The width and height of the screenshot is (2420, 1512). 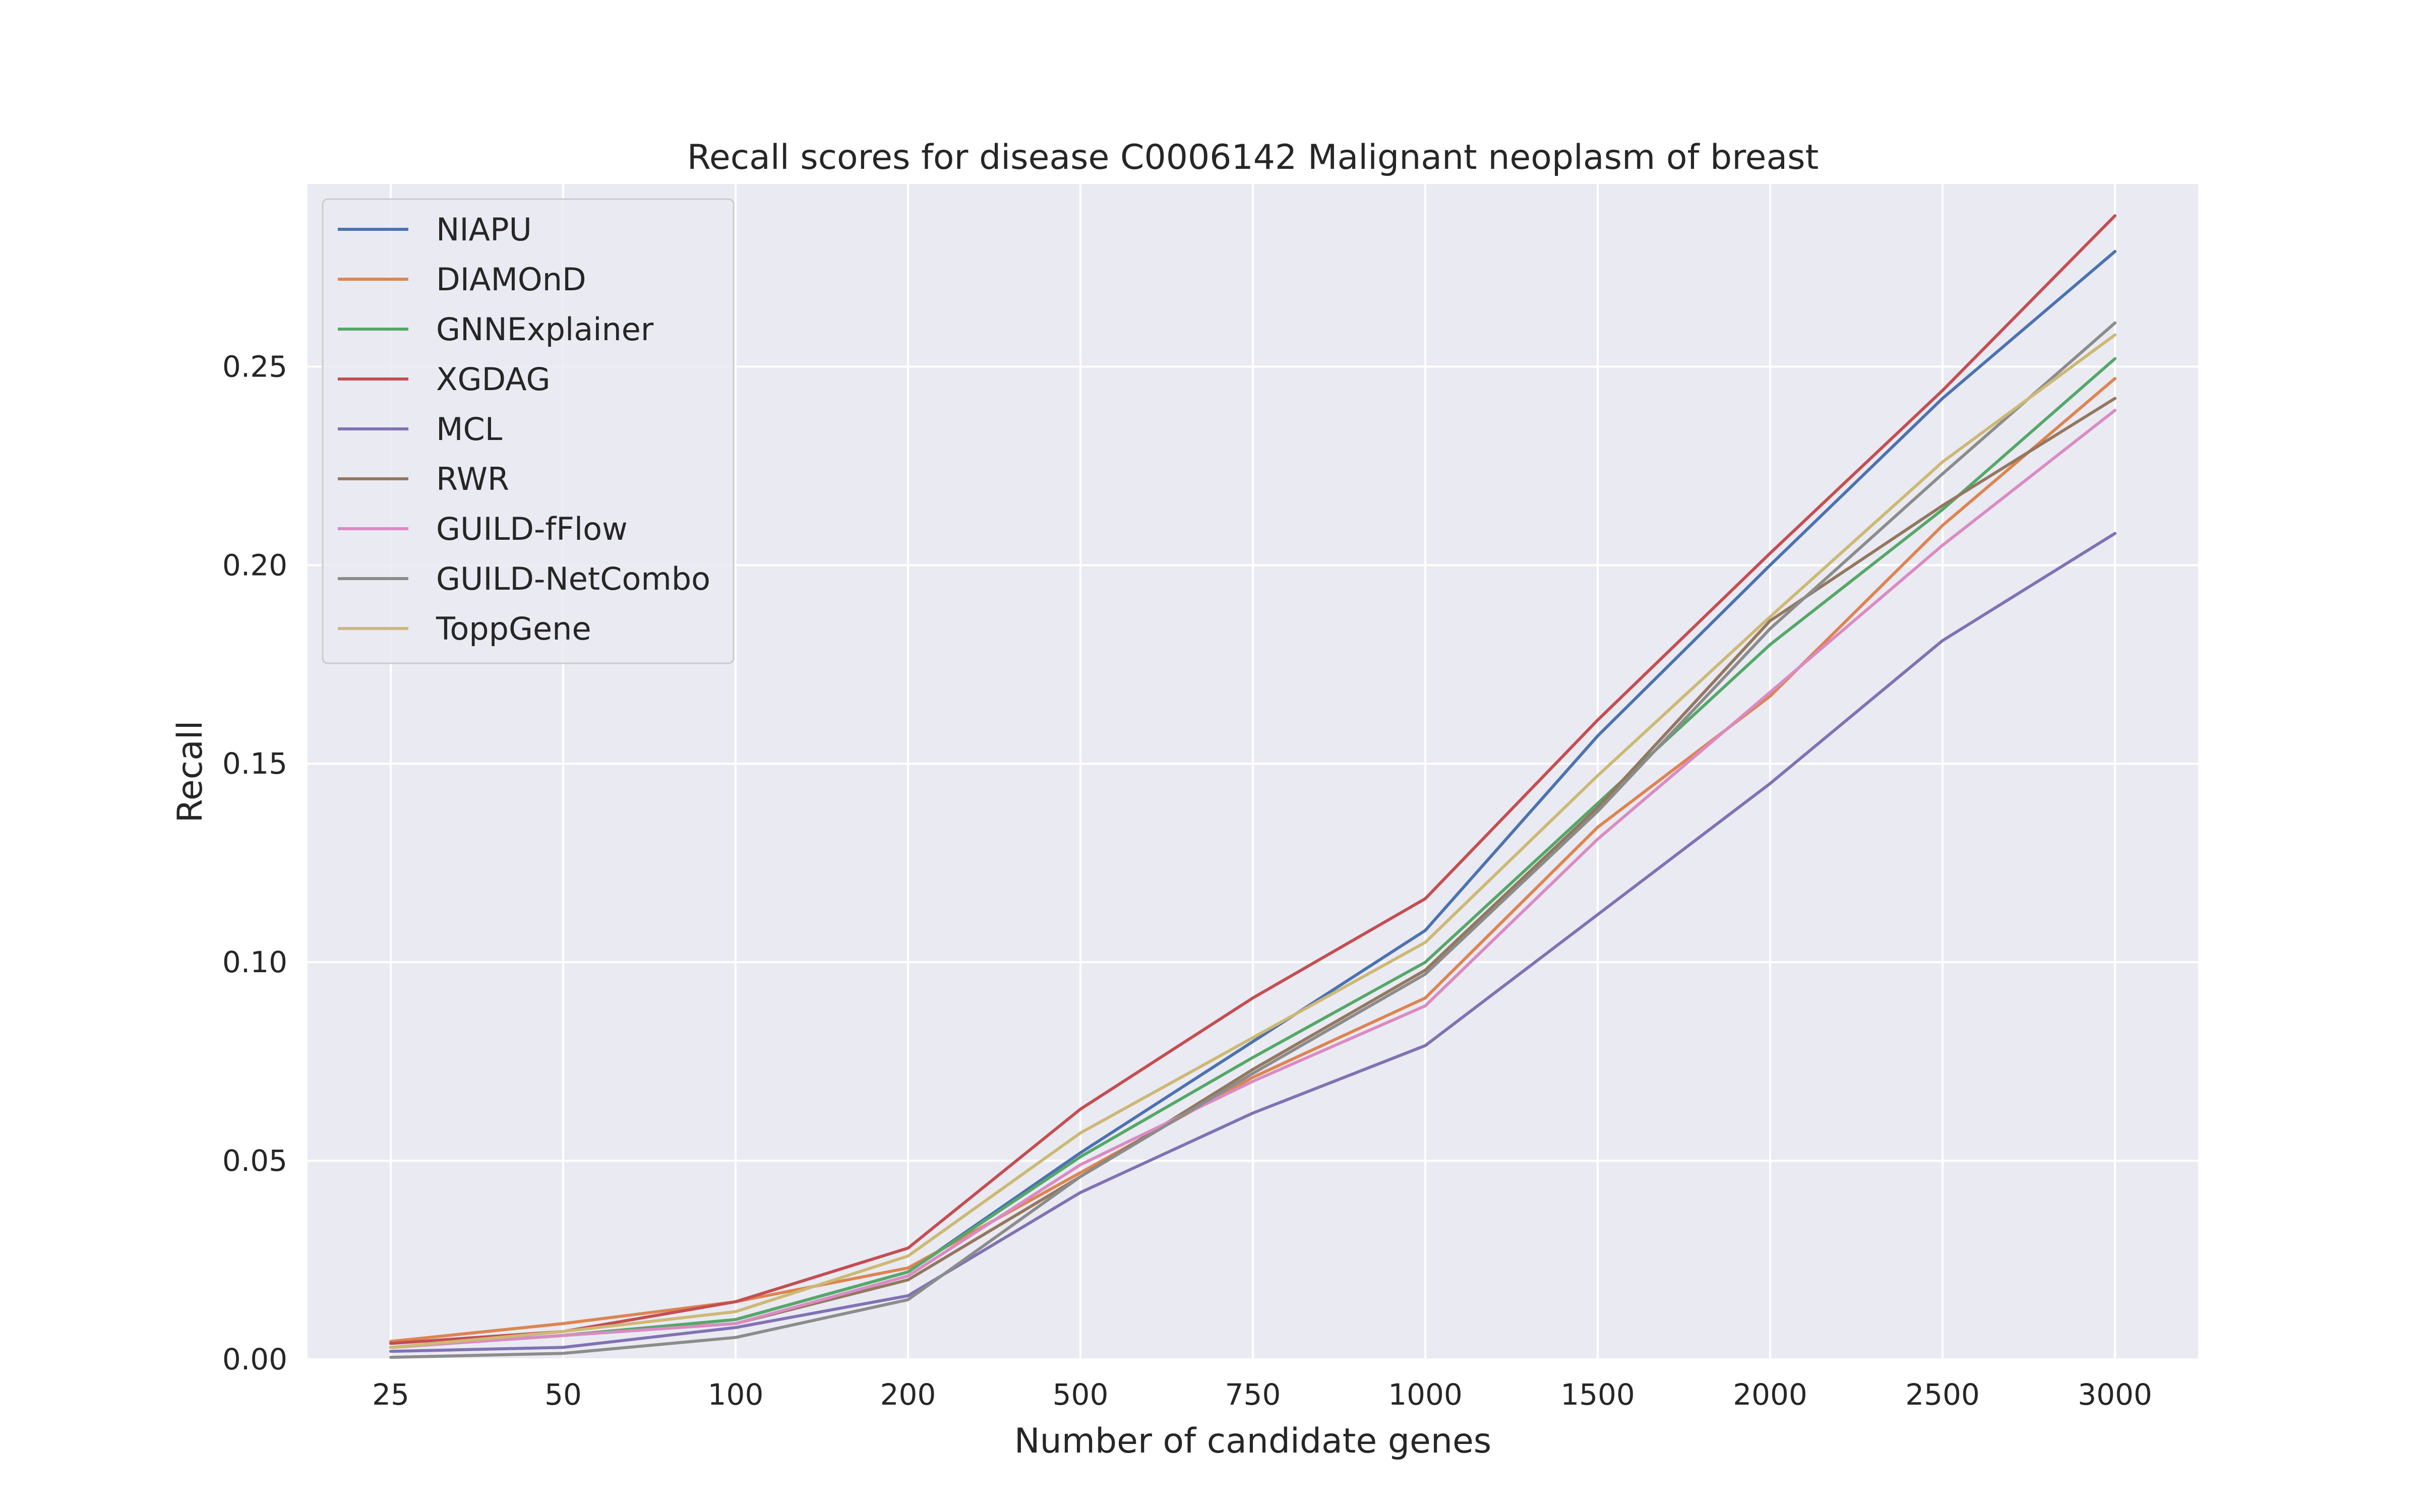 What do you see at coordinates (908, 1394) in the screenshot?
I see `x-tick-label: 200` at bounding box center [908, 1394].